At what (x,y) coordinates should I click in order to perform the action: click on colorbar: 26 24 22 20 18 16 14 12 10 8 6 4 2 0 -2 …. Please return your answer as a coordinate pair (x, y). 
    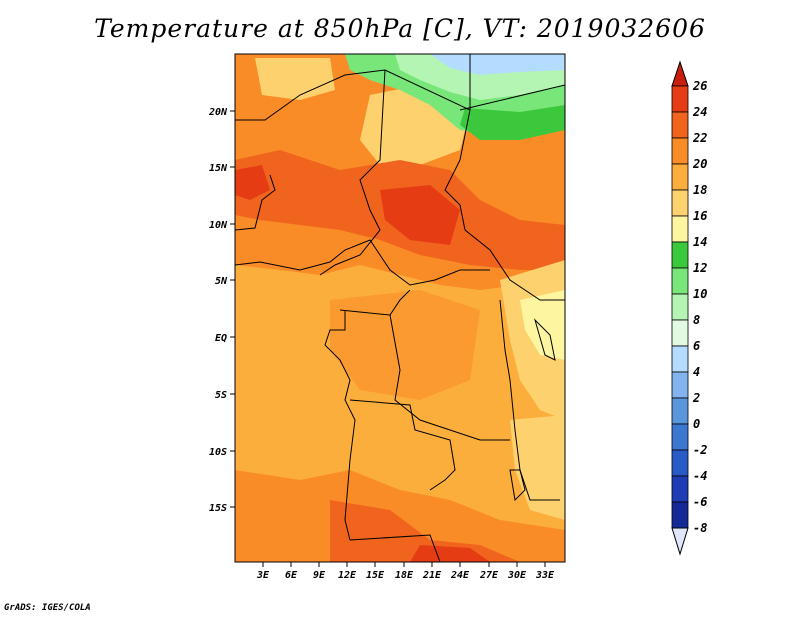
    Looking at the image, I should click on (689, 308).